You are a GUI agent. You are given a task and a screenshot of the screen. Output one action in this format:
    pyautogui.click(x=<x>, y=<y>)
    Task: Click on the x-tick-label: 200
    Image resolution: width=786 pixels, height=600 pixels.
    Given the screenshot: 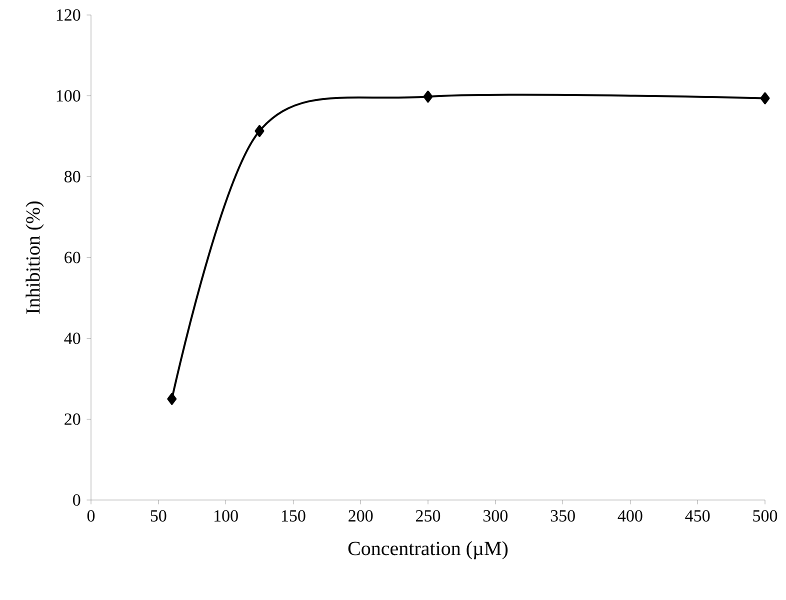 What is the action you would take?
    pyautogui.click(x=360, y=516)
    